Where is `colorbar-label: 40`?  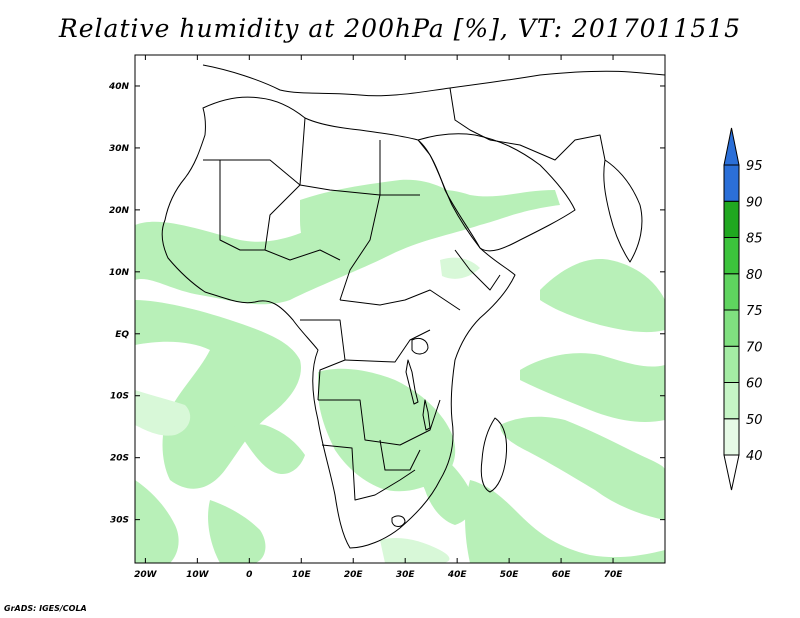 colorbar-label: 40 is located at coordinates (754, 456).